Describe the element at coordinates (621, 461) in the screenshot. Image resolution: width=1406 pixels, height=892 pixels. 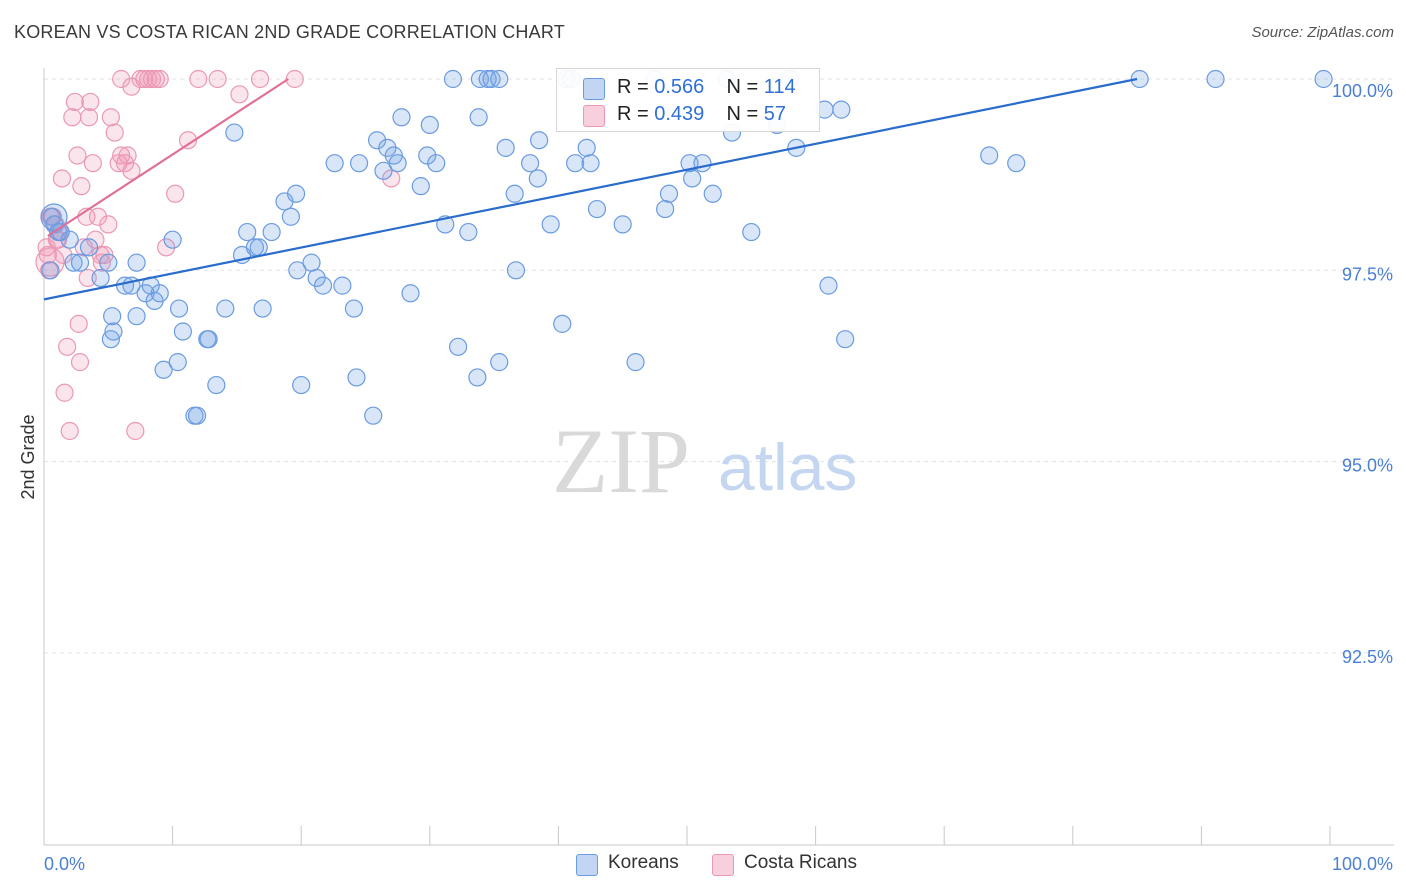
I see `watermark-zip: ZIP` at that location.